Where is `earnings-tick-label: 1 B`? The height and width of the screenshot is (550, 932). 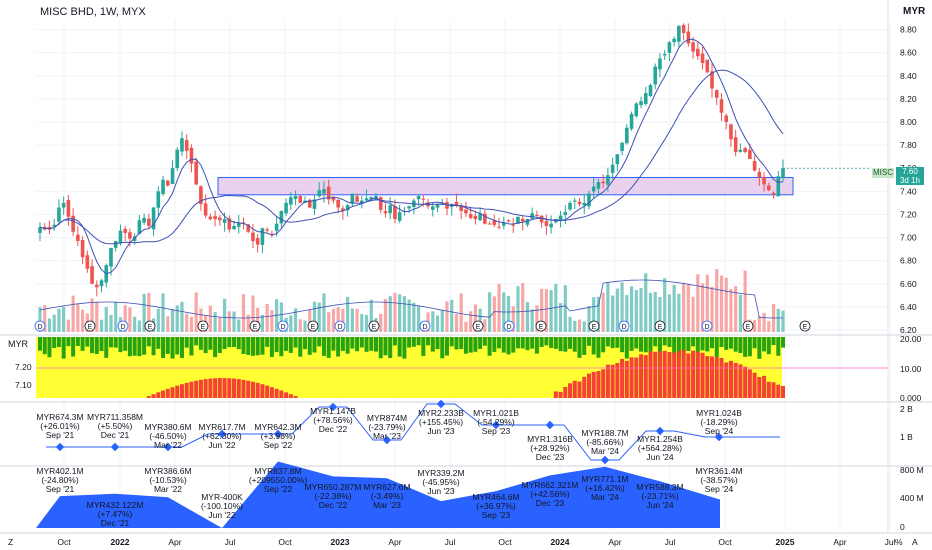
earnings-tick-label: 1 B is located at coordinates (906, 437).